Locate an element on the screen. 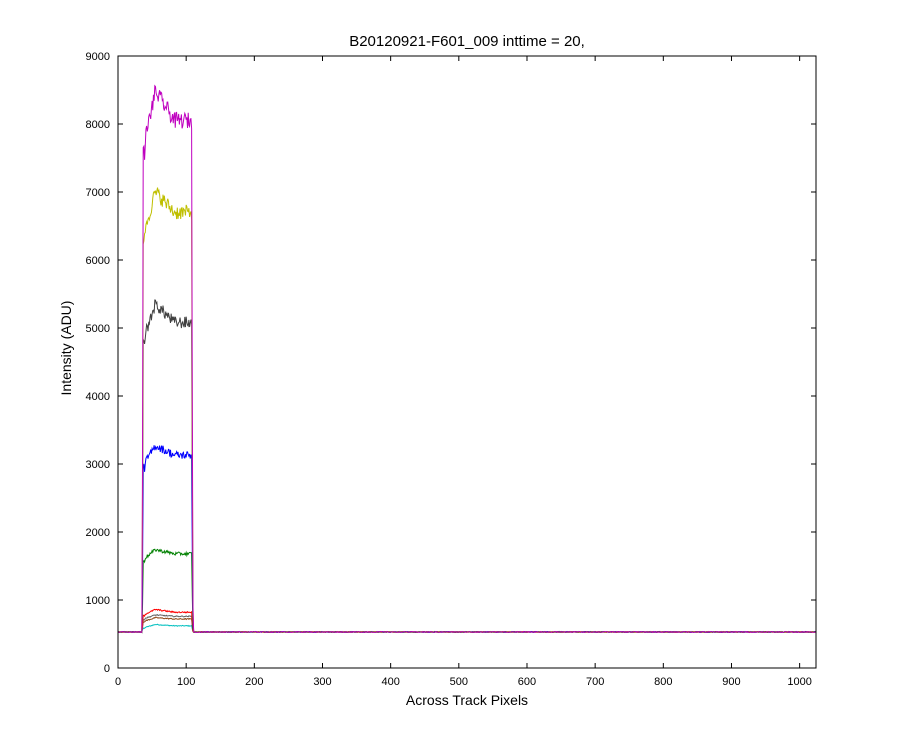 Image resolution: width=900 pixels, height=750 pixels. x-tick-label: 600 is located at coordinates (527, 682).